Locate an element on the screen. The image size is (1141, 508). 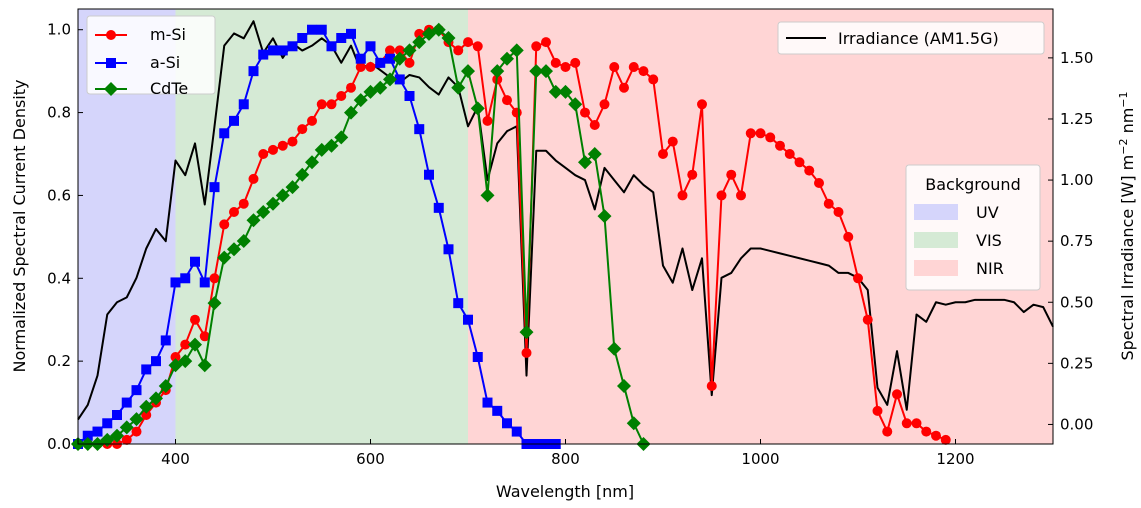
legend-asi-label: a-Si is located at coordinates (165, 62).